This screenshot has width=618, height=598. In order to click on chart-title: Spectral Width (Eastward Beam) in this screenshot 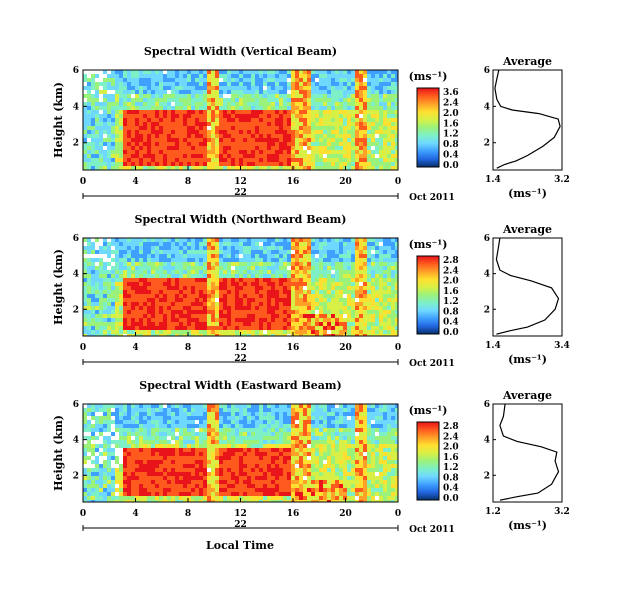, I will do `click(240, 385)`.